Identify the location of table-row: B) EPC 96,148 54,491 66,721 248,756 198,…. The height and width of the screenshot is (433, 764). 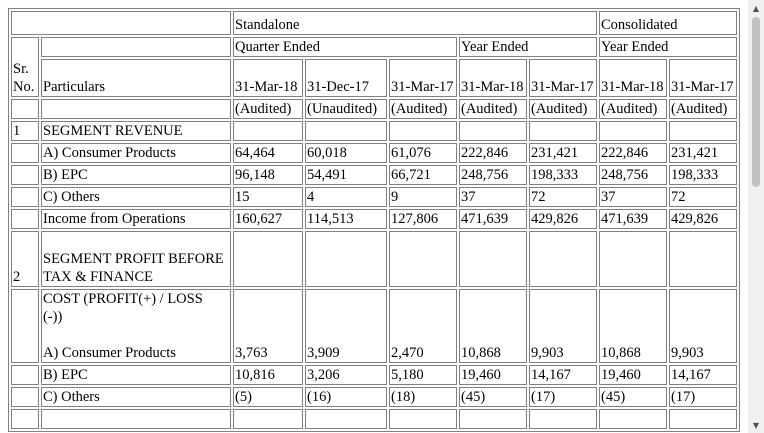
(374, 175).